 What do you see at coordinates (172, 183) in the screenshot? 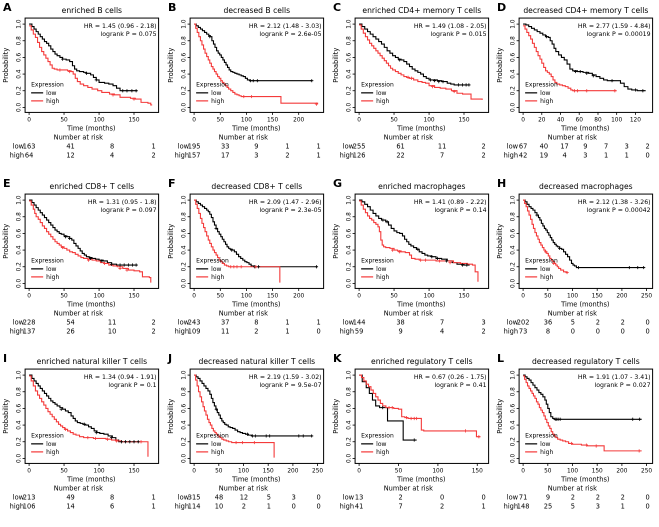
I see `panel-letter: F` at bounding box center [172, 183].